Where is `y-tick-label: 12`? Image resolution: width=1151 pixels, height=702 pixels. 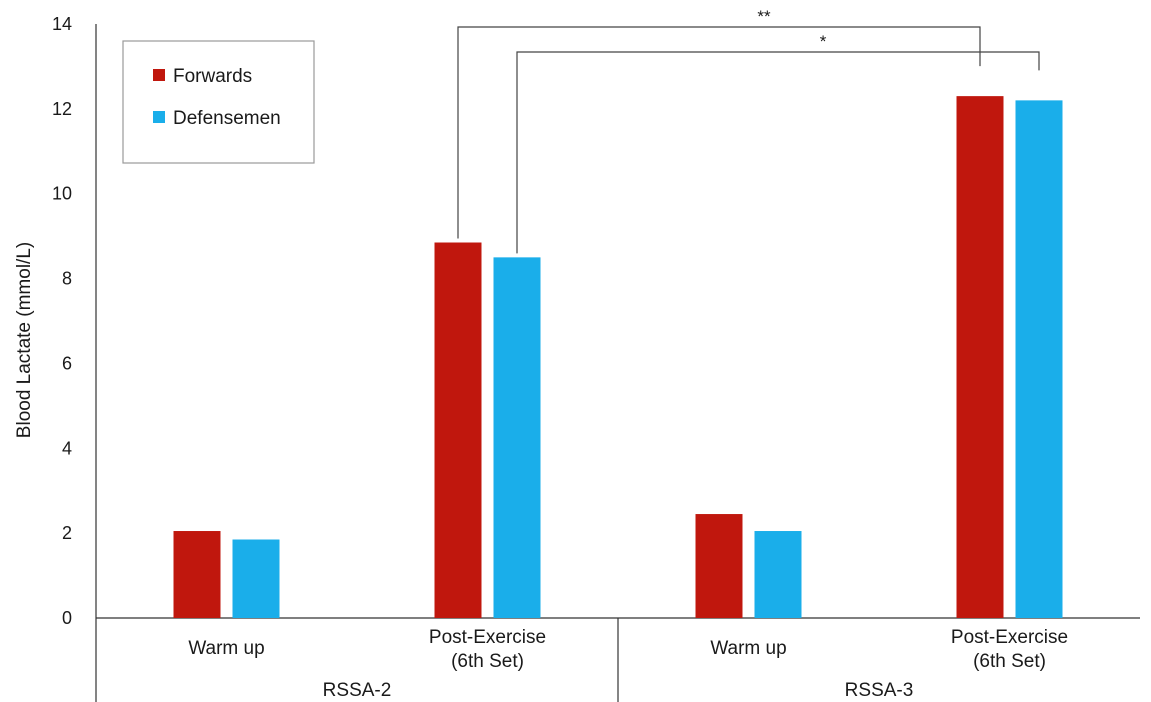 y-tick-label: 12 is located at coordinates (62, 109).